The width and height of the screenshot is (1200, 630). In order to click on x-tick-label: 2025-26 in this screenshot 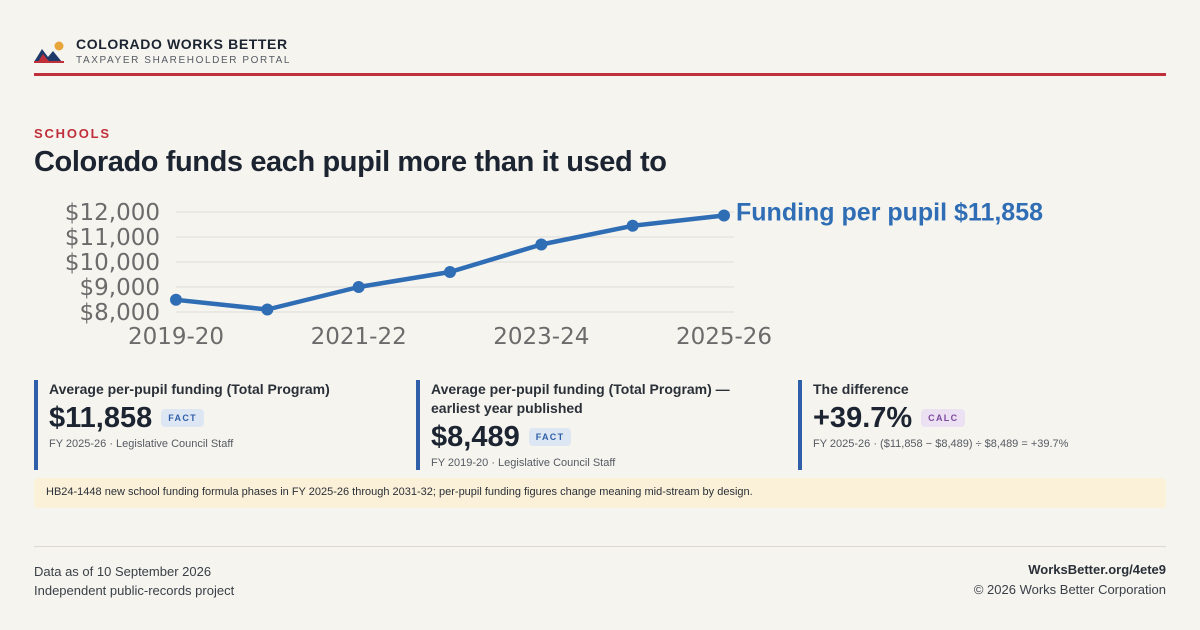, I will do `click(724, 337)`.